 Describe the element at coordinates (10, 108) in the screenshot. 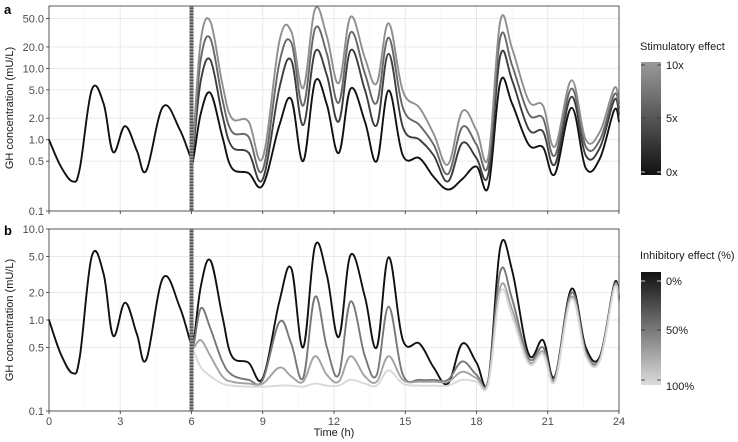

I see `panel-a-y-axis-title: GH concentration (mU/L)` at that location.